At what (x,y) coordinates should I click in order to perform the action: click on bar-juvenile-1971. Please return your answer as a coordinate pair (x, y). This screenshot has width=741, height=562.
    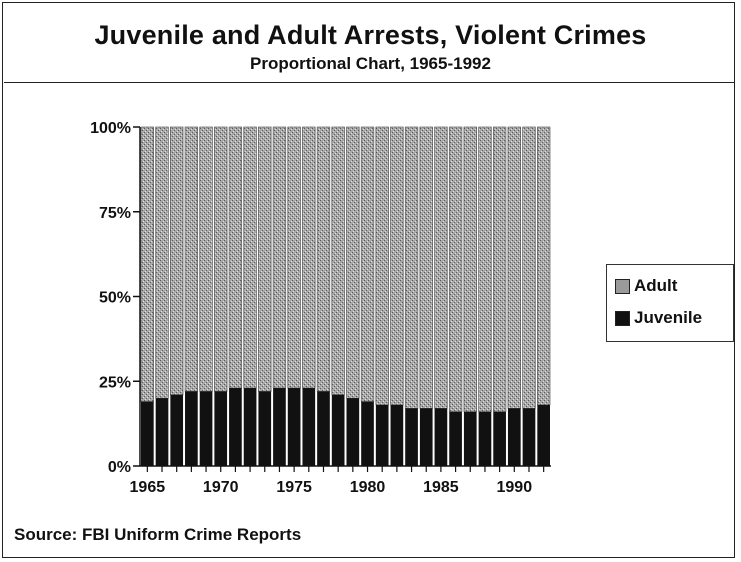
    Looking at the image, I should click on (235, 427).